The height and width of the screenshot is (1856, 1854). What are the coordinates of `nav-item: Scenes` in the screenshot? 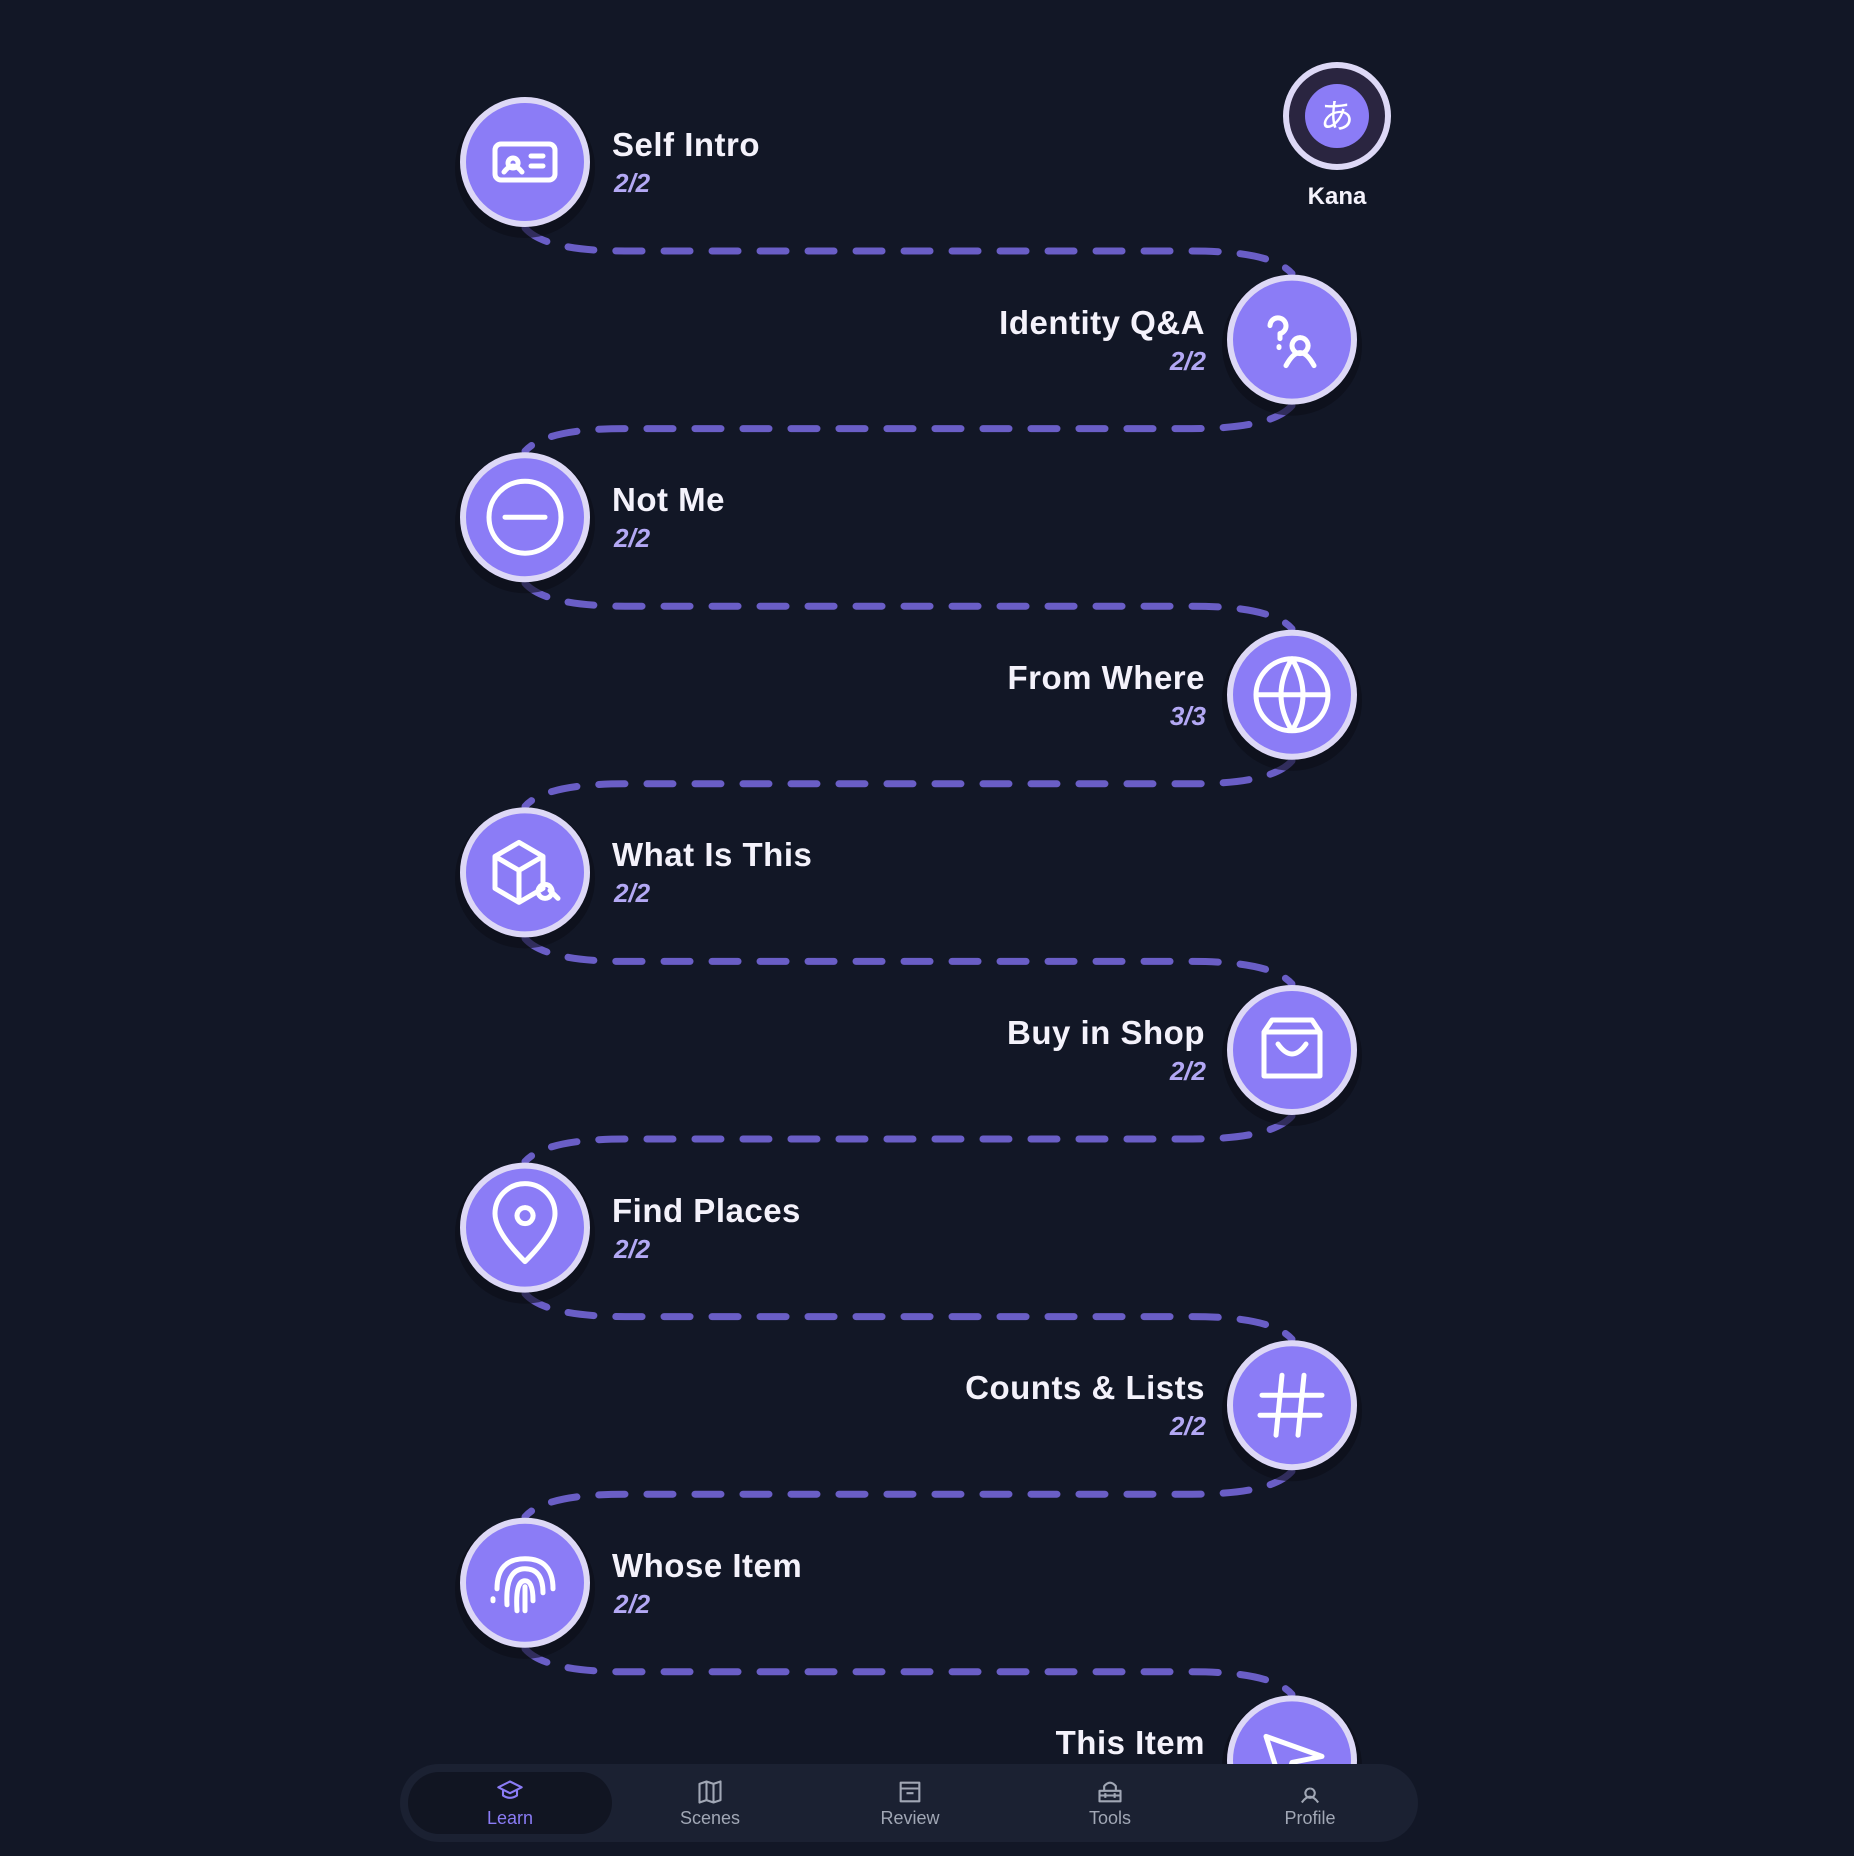 It's located at (710, 1803).